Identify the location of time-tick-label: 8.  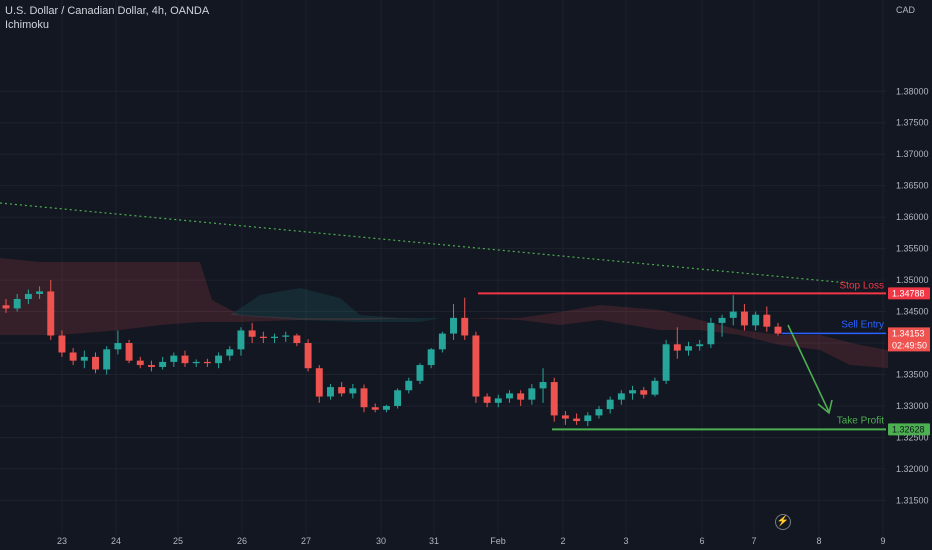
(818, 541).